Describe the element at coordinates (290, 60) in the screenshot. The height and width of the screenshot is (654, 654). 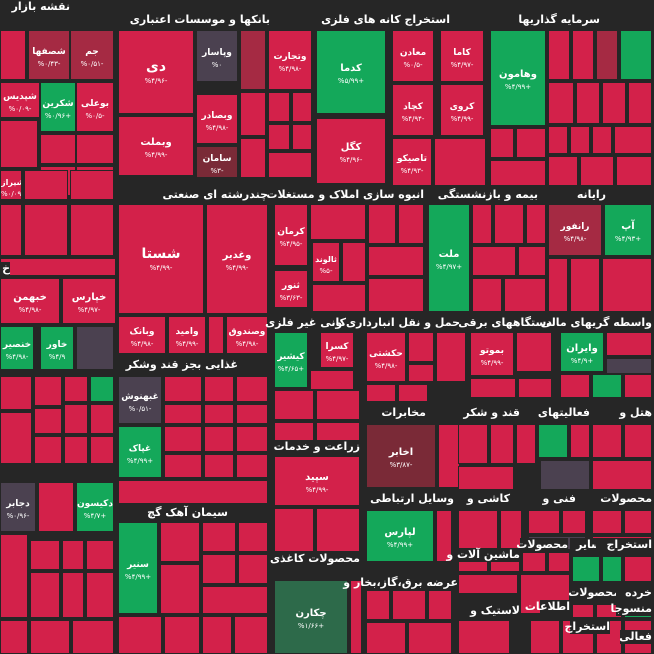
I see `stock-tile: وتجارت %۴/۹۸-` at that location.